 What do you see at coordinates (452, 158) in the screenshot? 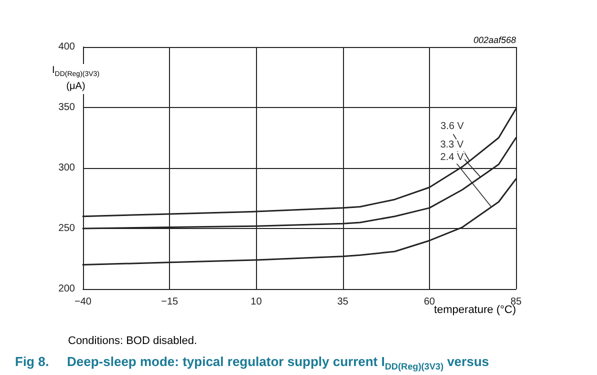
I see `text: 2.4 V` at bounding box center [452, 158].